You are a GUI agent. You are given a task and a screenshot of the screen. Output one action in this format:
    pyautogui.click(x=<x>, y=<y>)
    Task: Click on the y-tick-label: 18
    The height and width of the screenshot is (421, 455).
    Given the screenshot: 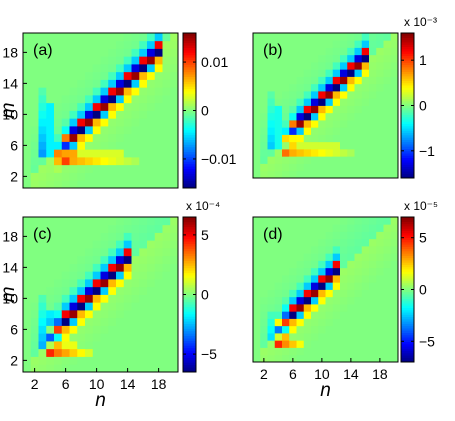 What is the action you would take?
    pyautogui.click(x=10, y=52)
    